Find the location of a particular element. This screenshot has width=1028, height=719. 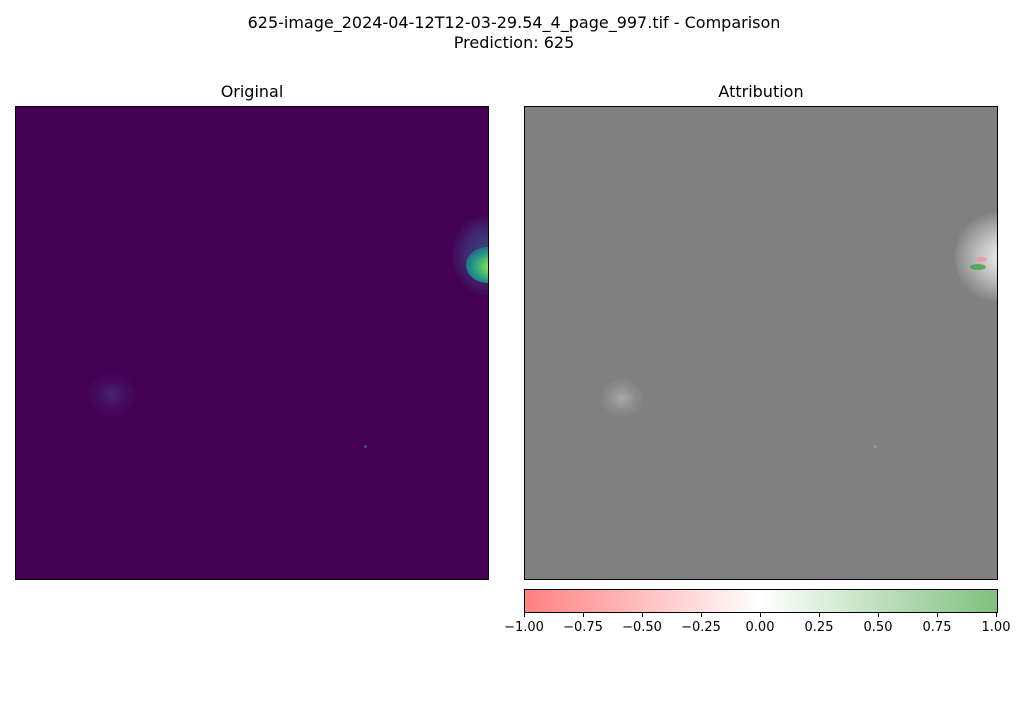

colorbar-tick-label: 1.00 is located at coordinates (996, 627).